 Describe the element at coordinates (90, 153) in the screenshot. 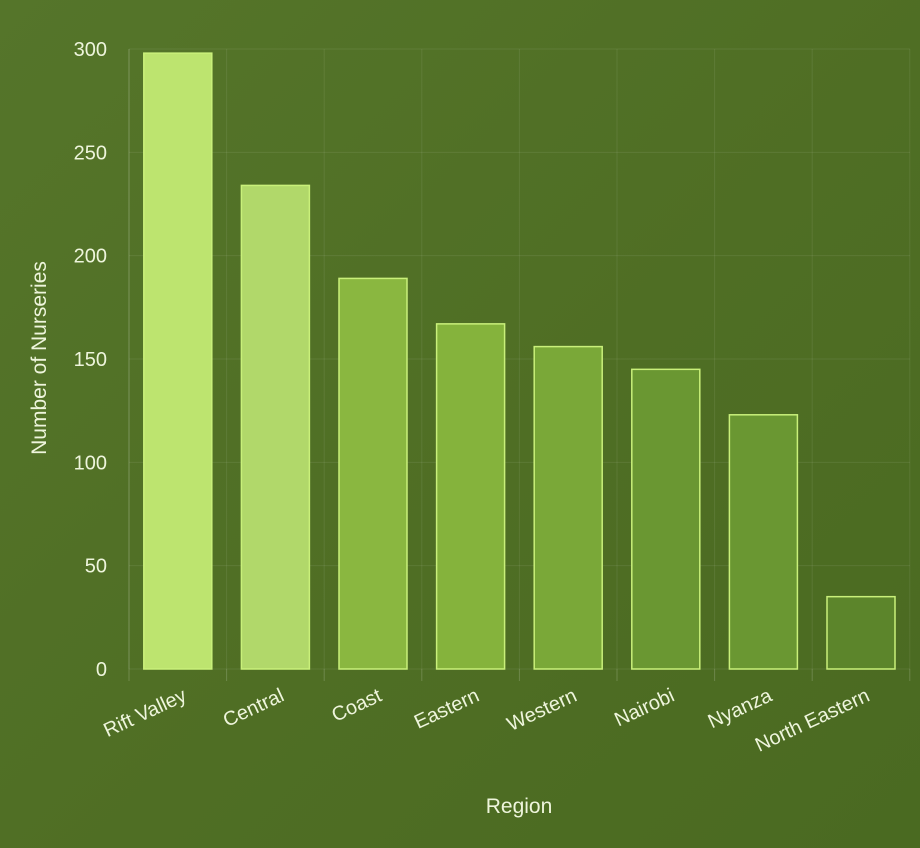

I see `y-tick-label: 250` at that location.